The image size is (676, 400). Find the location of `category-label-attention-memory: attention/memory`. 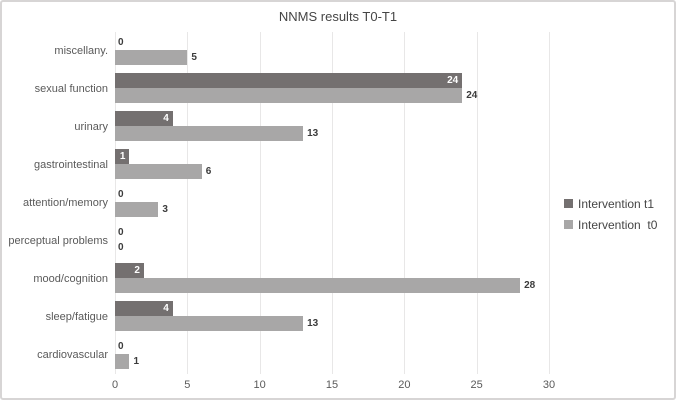

category-label-attention-memory: attention/memory is located at coordinates (65, 203).